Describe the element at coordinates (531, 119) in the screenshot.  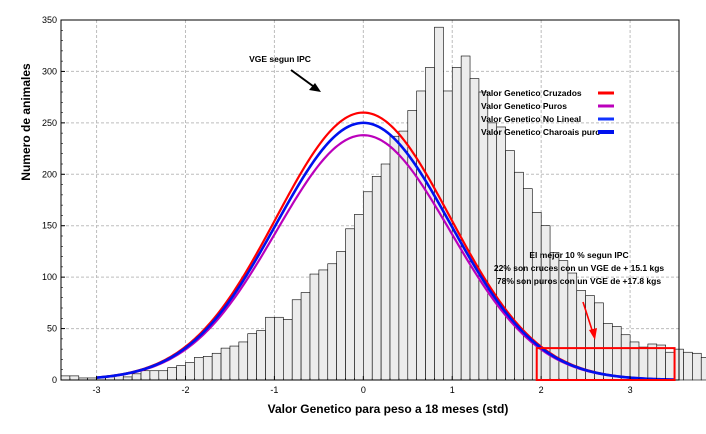
I see `legend-label: Valor Genetico No Lineal` at that location.